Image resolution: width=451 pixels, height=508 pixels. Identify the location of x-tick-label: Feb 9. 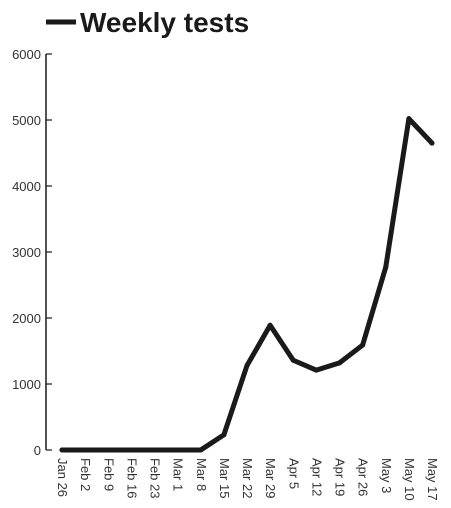
(108, 474).